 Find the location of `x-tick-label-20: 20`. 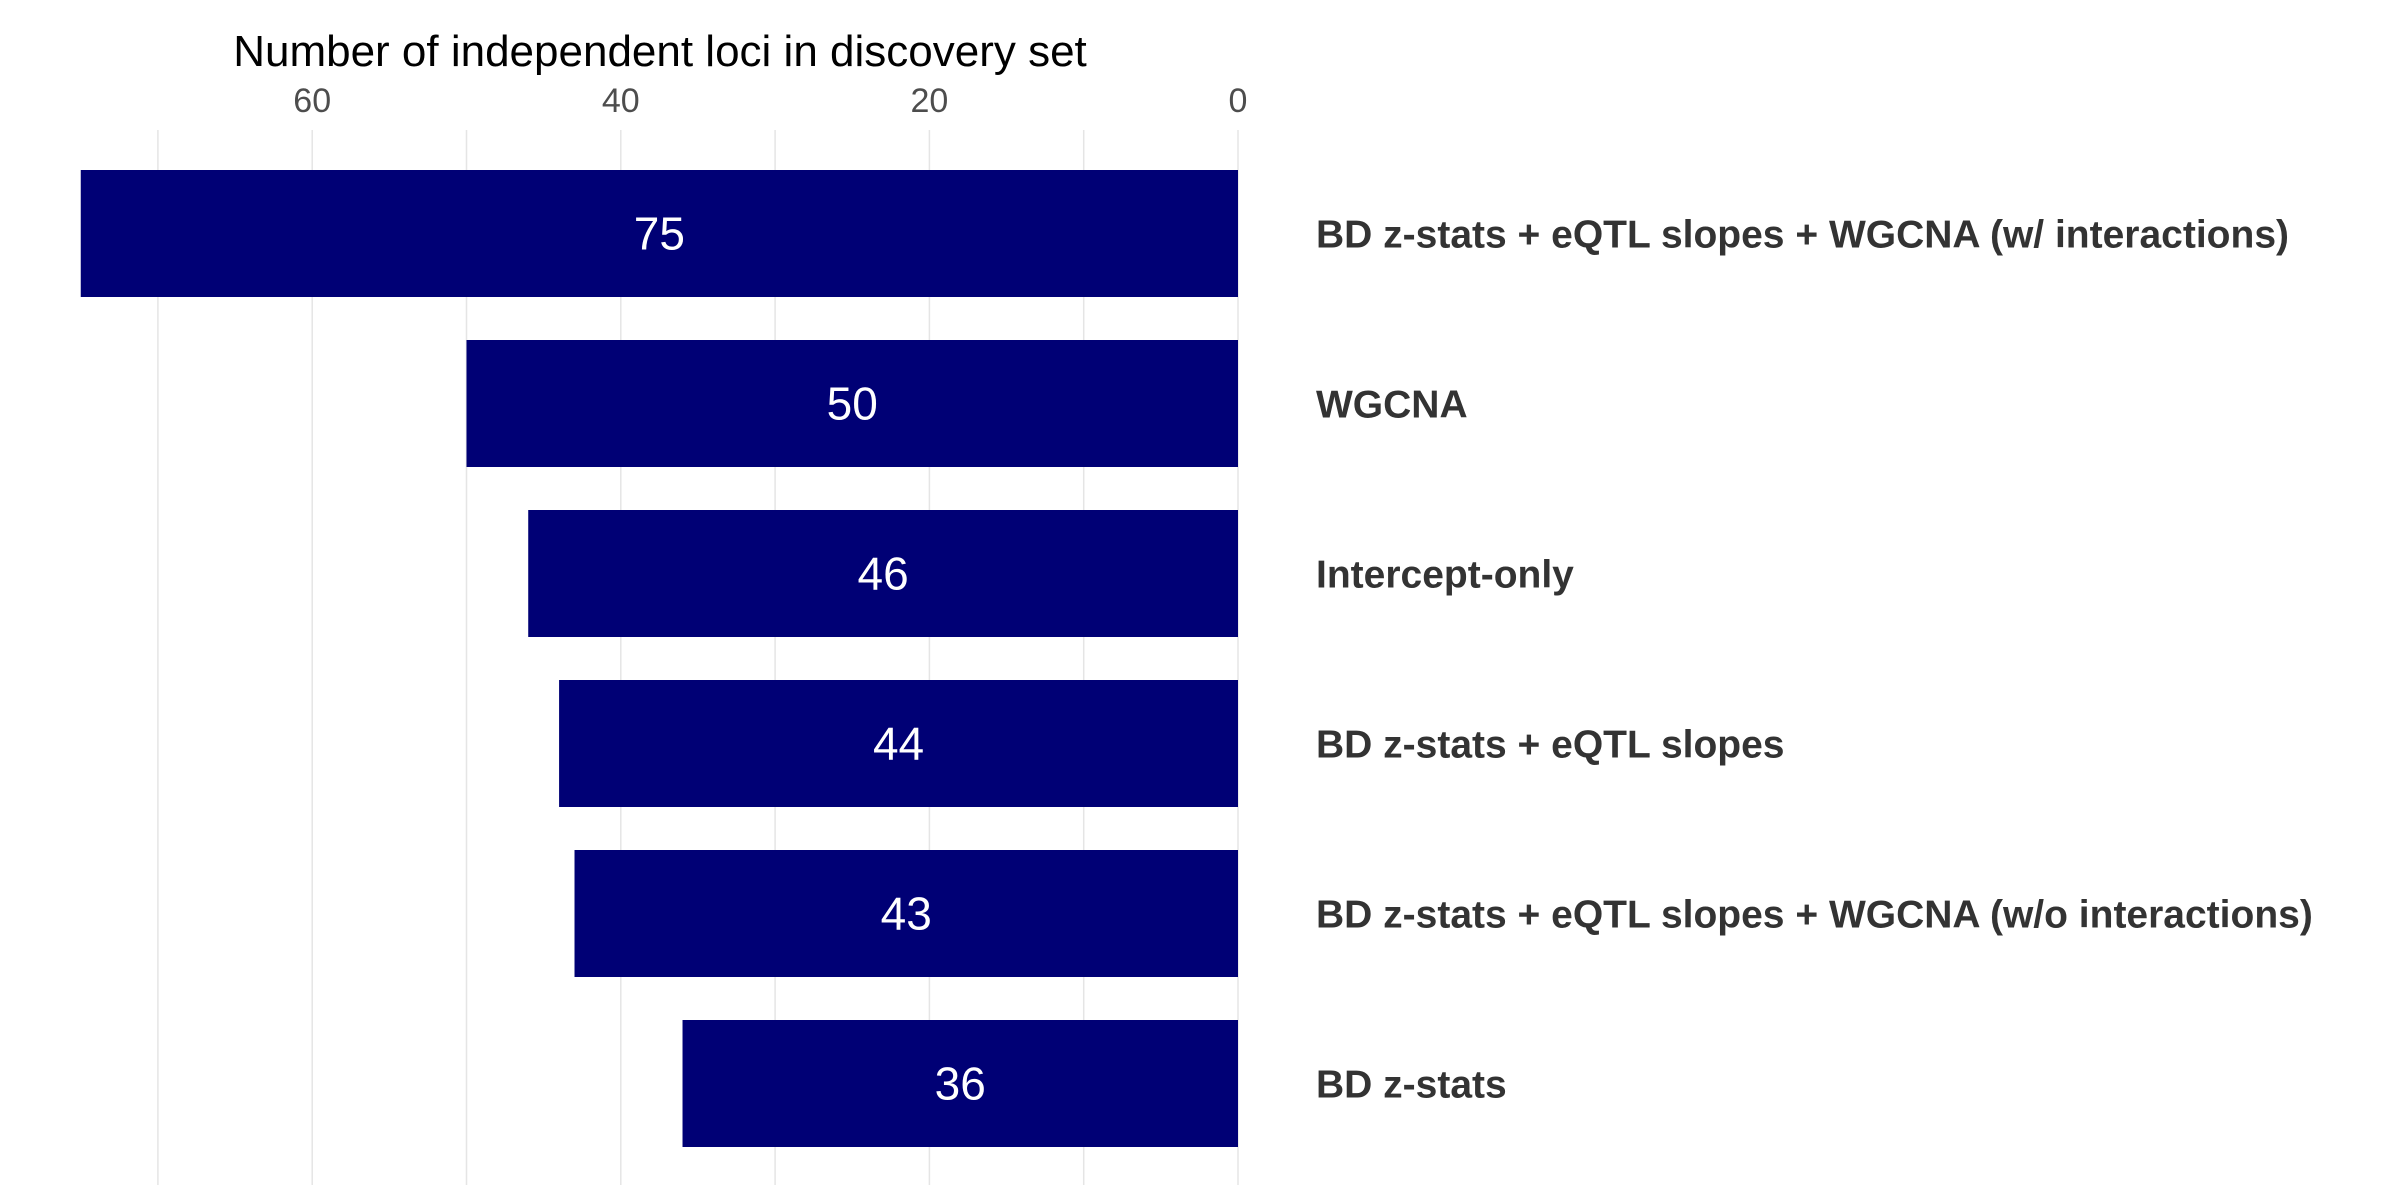

x-tick-label-20: 20 is located at coordinates (929, 101).